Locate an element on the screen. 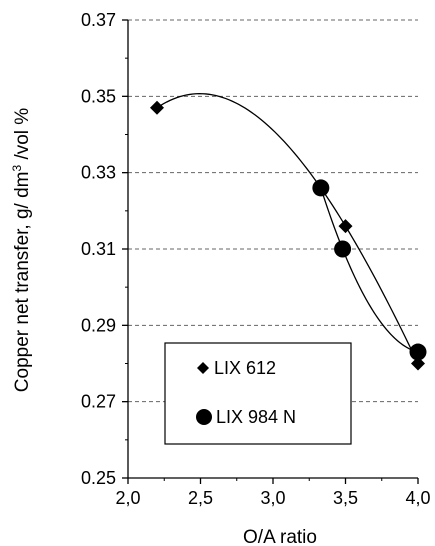 This screenshot has height=546, width=435. legend-label-lix-612: LIX 612 is located at coordinates (245, 368).